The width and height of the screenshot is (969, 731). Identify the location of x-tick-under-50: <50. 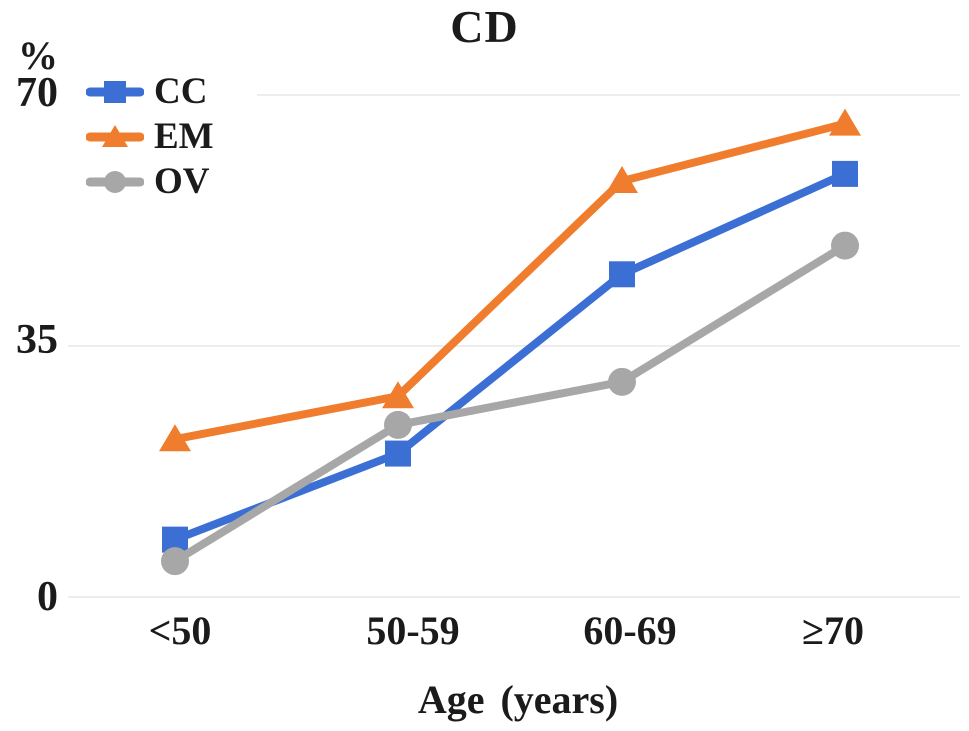
(180, 630).